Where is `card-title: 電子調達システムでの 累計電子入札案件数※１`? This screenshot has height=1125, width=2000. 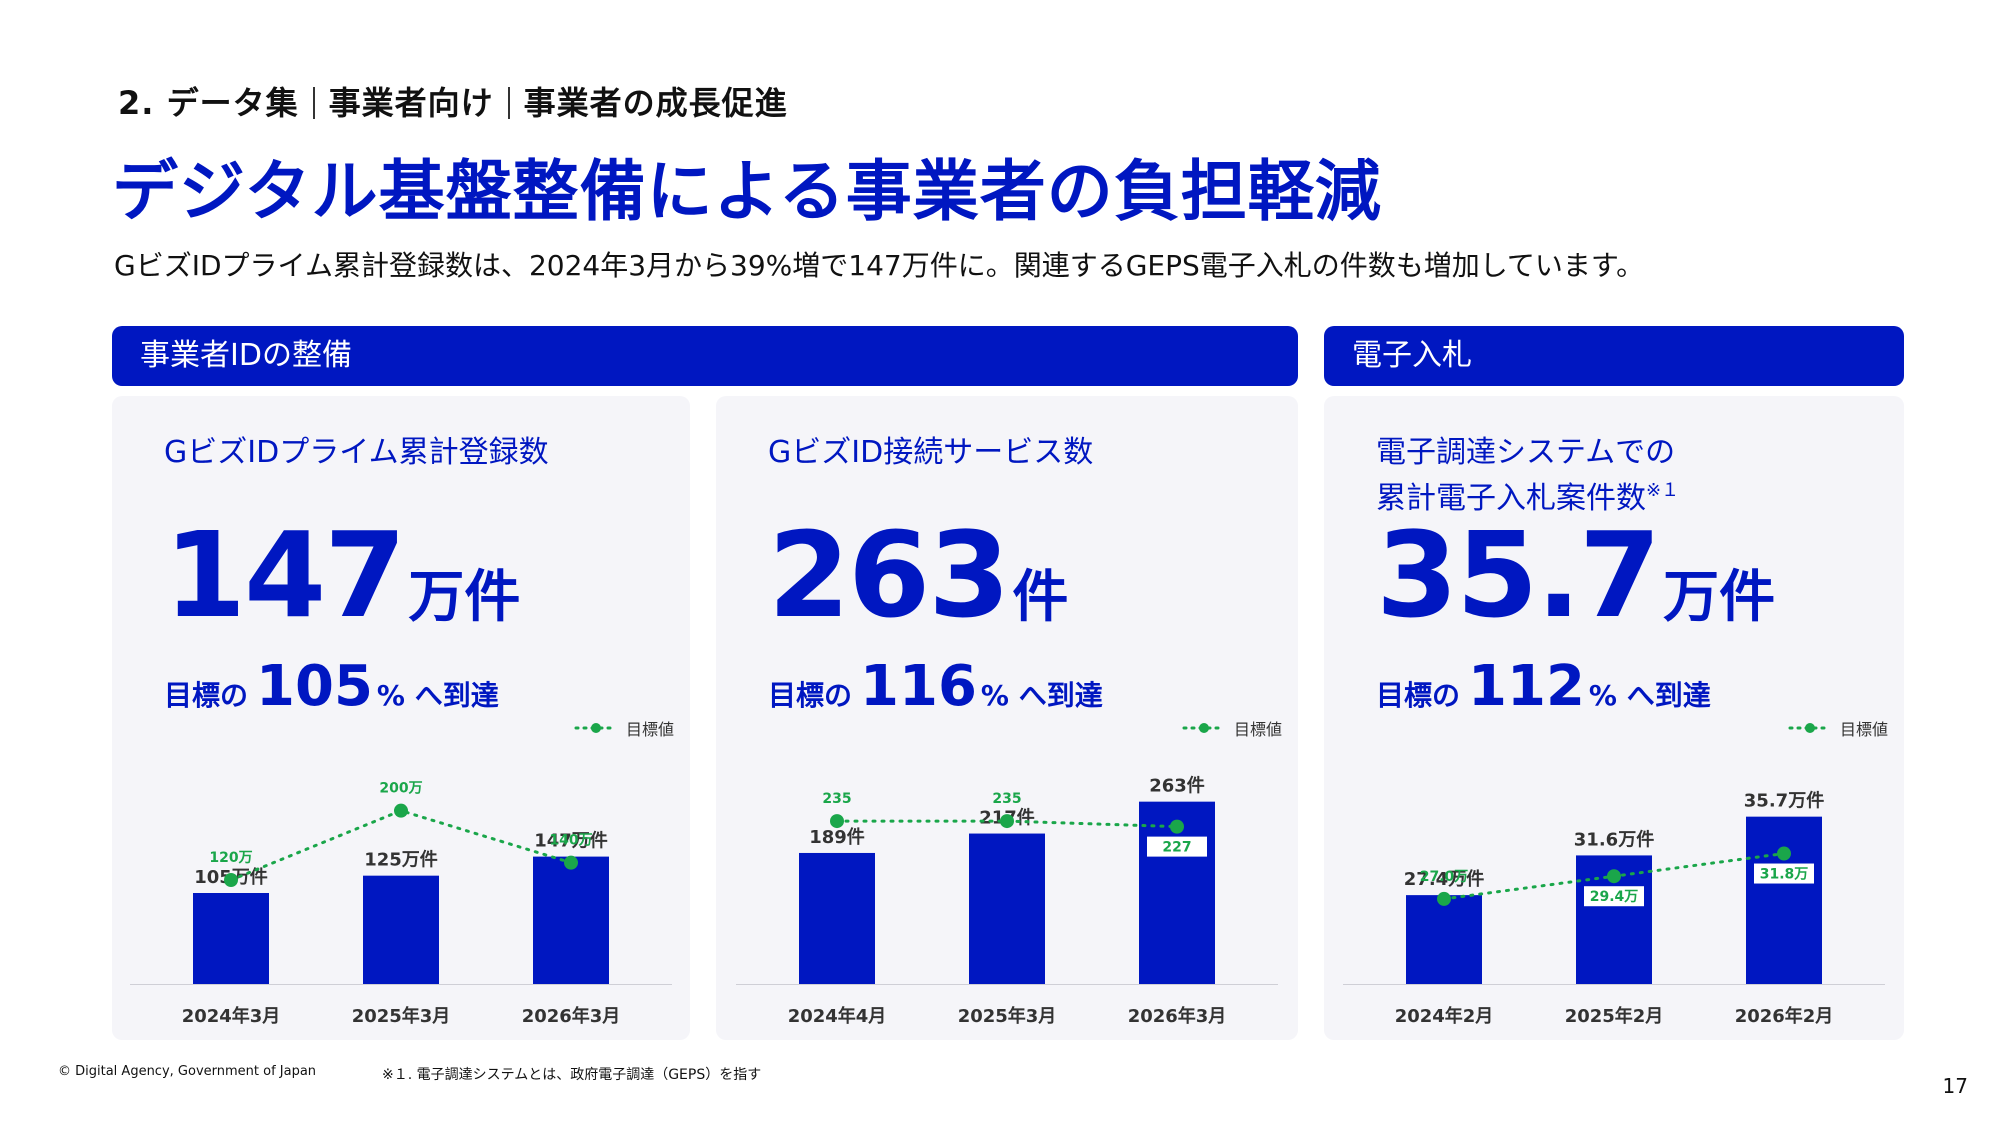 card-title: 電子調達システムでの 累計電子入札案件数※１ is located at coordinates (1527, 476).